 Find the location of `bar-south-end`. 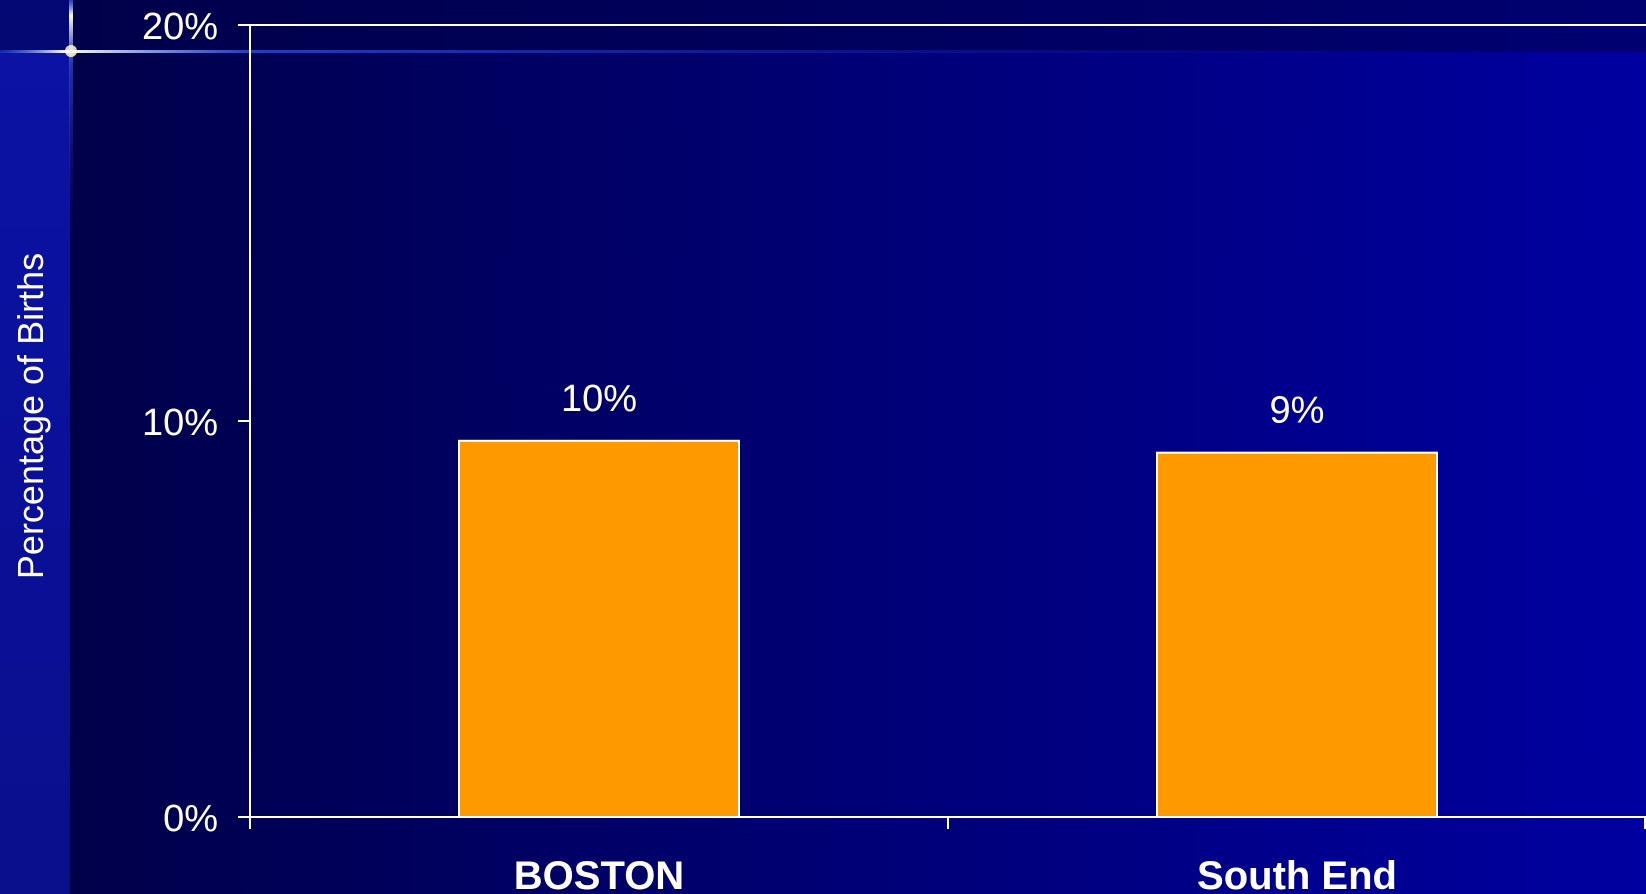

bar-south-end is located at coordinates (1297, 634).